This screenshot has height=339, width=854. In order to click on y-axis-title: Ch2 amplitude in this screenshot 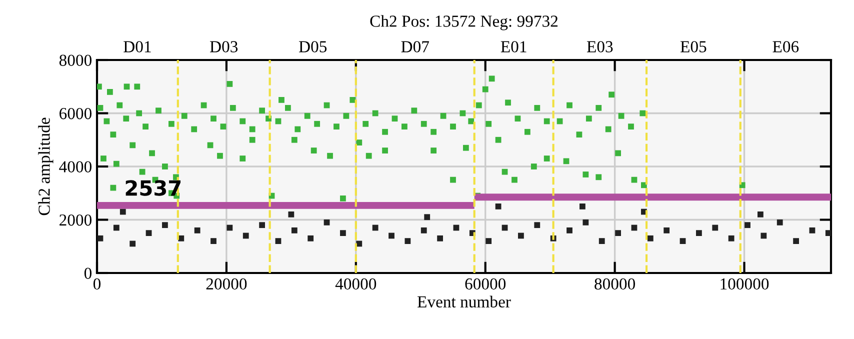, I will do `click(46, 167)`.